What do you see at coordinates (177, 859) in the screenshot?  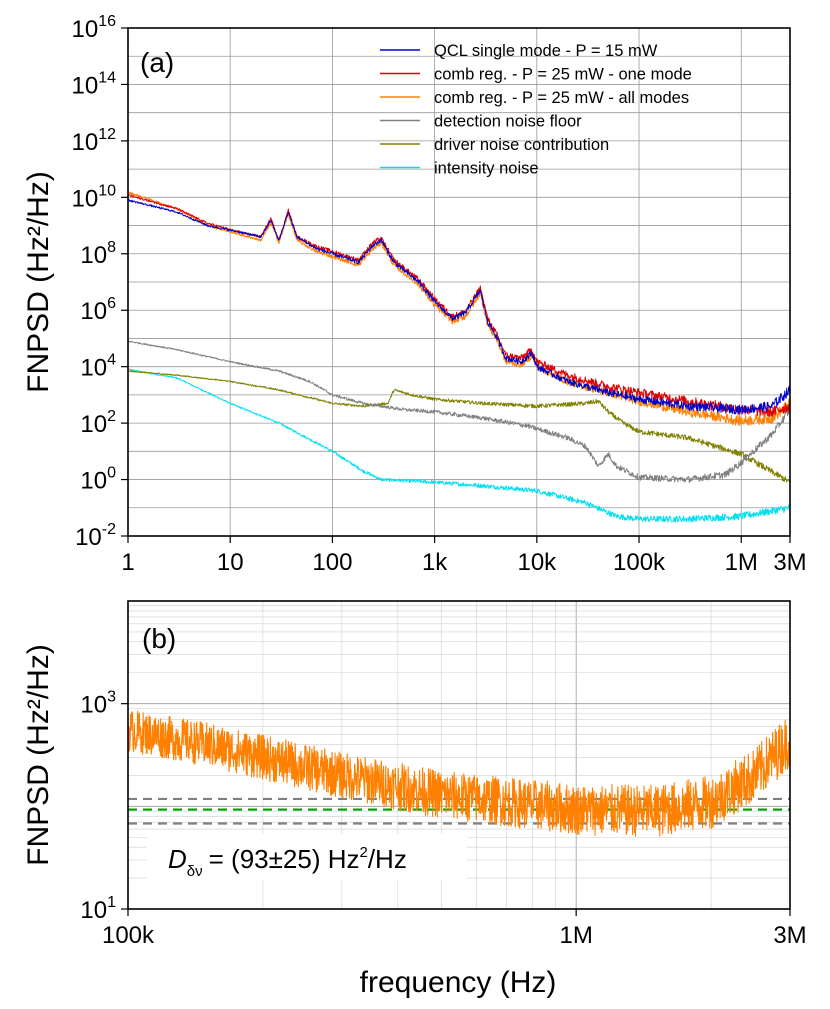 I see `annotation-symbol: D` at bounding box center [177, 859].